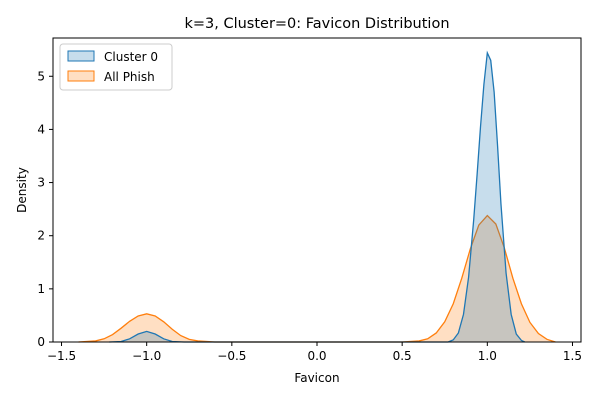 The width and height of the screenshot is (600, 400). Describe the element at coordinates (41, 236) in the screenshot. I see `y-tick-label: 2` at that location.